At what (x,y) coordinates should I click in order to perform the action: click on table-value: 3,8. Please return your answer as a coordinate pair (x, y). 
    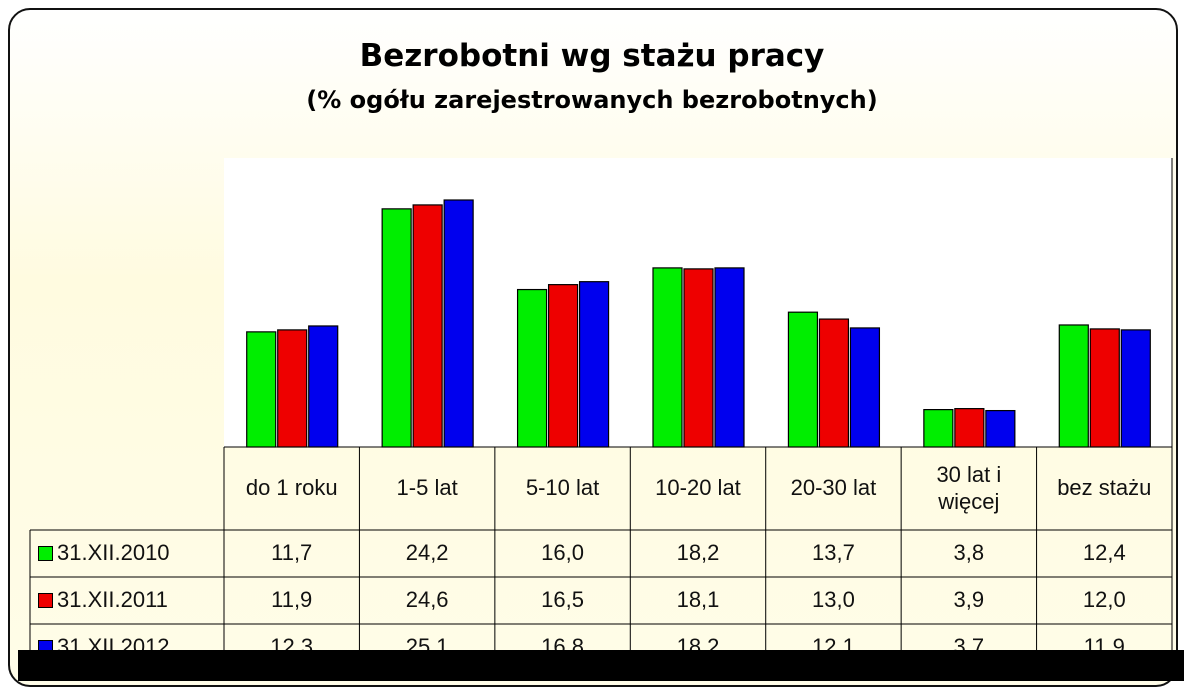
    Looking at the image, I should click on (969, 553).